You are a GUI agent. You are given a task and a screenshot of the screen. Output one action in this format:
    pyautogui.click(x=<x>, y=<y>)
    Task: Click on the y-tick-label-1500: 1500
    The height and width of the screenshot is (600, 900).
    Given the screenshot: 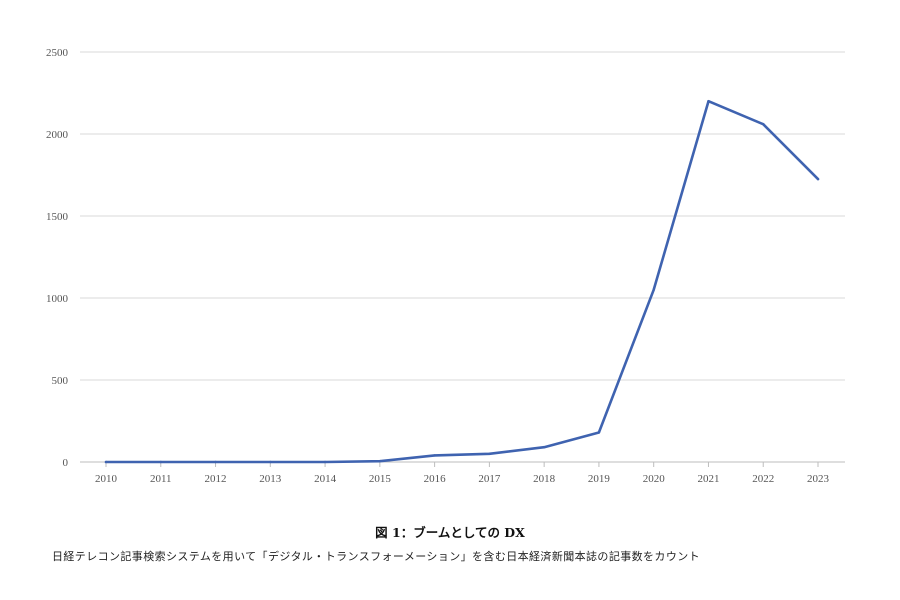 What is the action you would take?
    pyautogui.click(x=57, y=217)
    